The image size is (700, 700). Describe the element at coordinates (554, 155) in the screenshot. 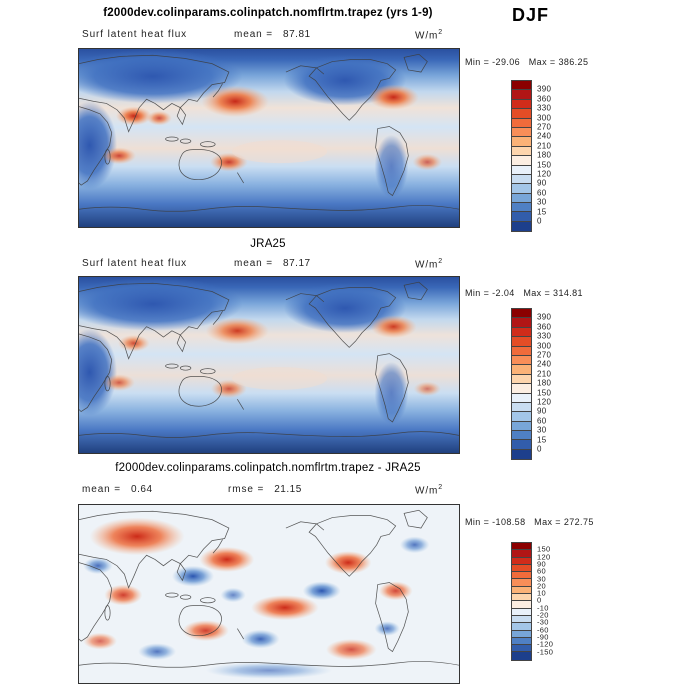

I see `colorbar-labels: 390 360 330 300 270 240 210 180 150 120 90 60 30 15 0` at that location.